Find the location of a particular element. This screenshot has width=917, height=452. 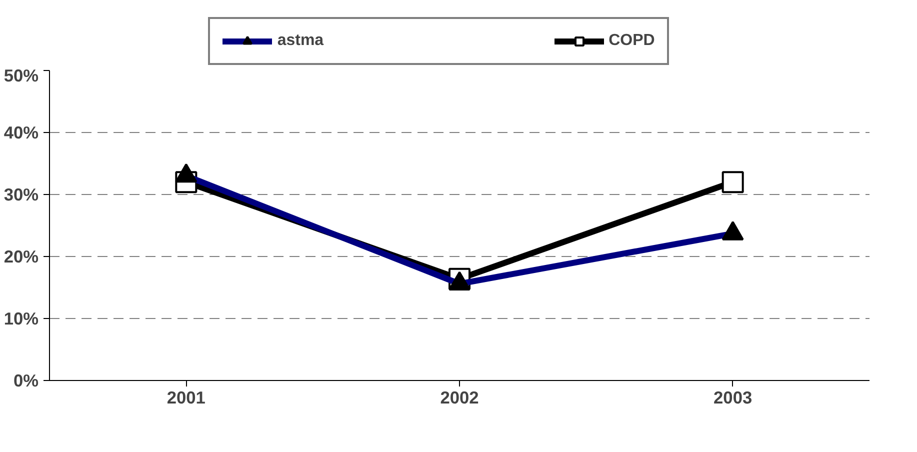

x-tick-label: 2003 is located at coordinates (733, 398).